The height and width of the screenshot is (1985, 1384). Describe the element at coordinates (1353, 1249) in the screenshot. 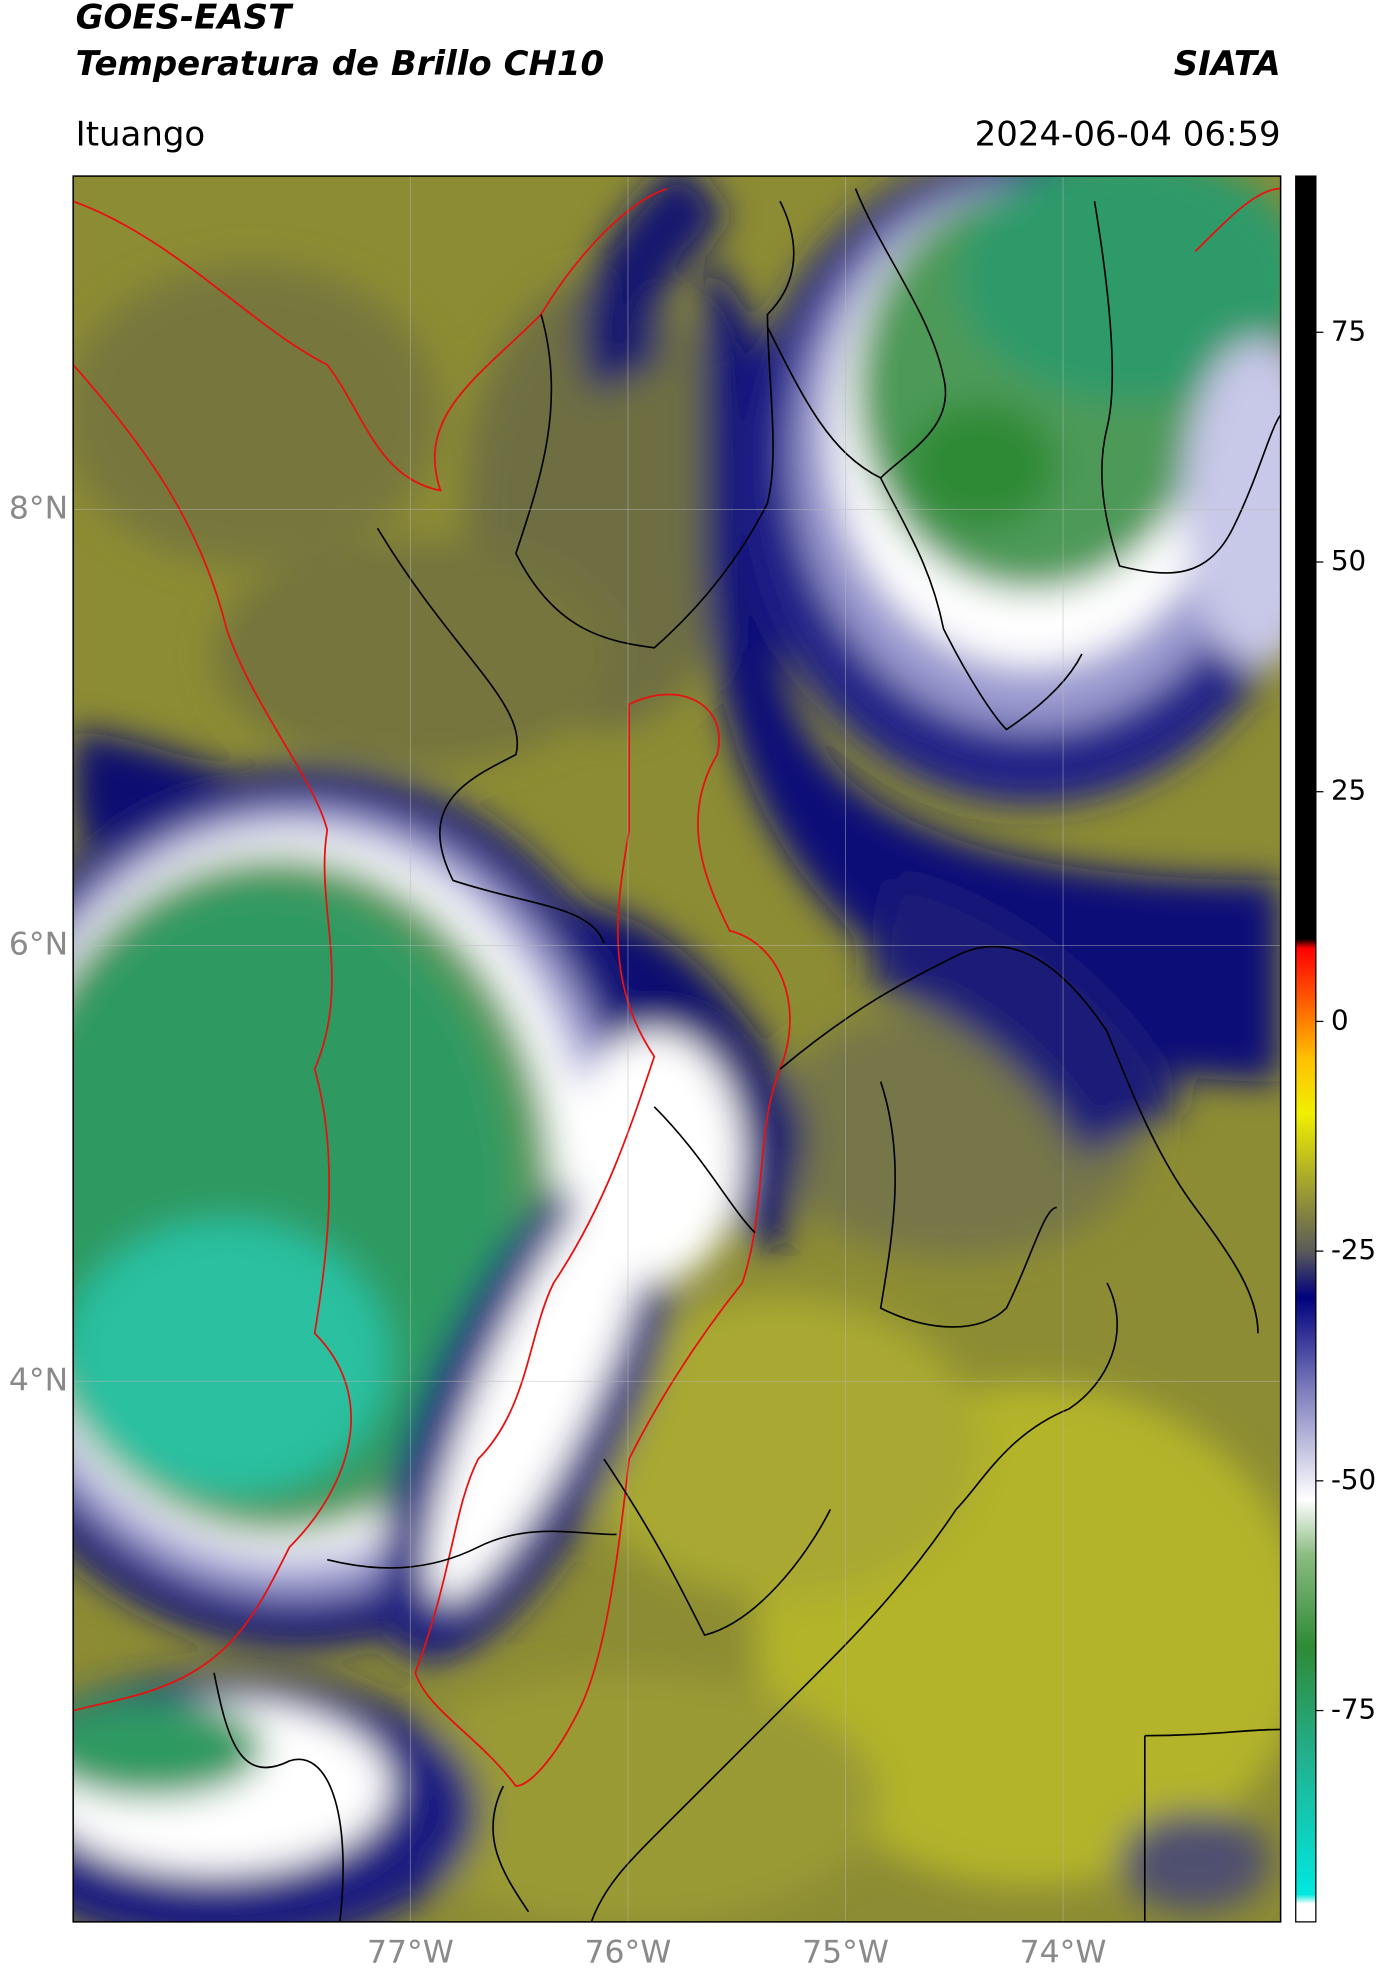

I see `colorbar-tick-label: -25` at that location.